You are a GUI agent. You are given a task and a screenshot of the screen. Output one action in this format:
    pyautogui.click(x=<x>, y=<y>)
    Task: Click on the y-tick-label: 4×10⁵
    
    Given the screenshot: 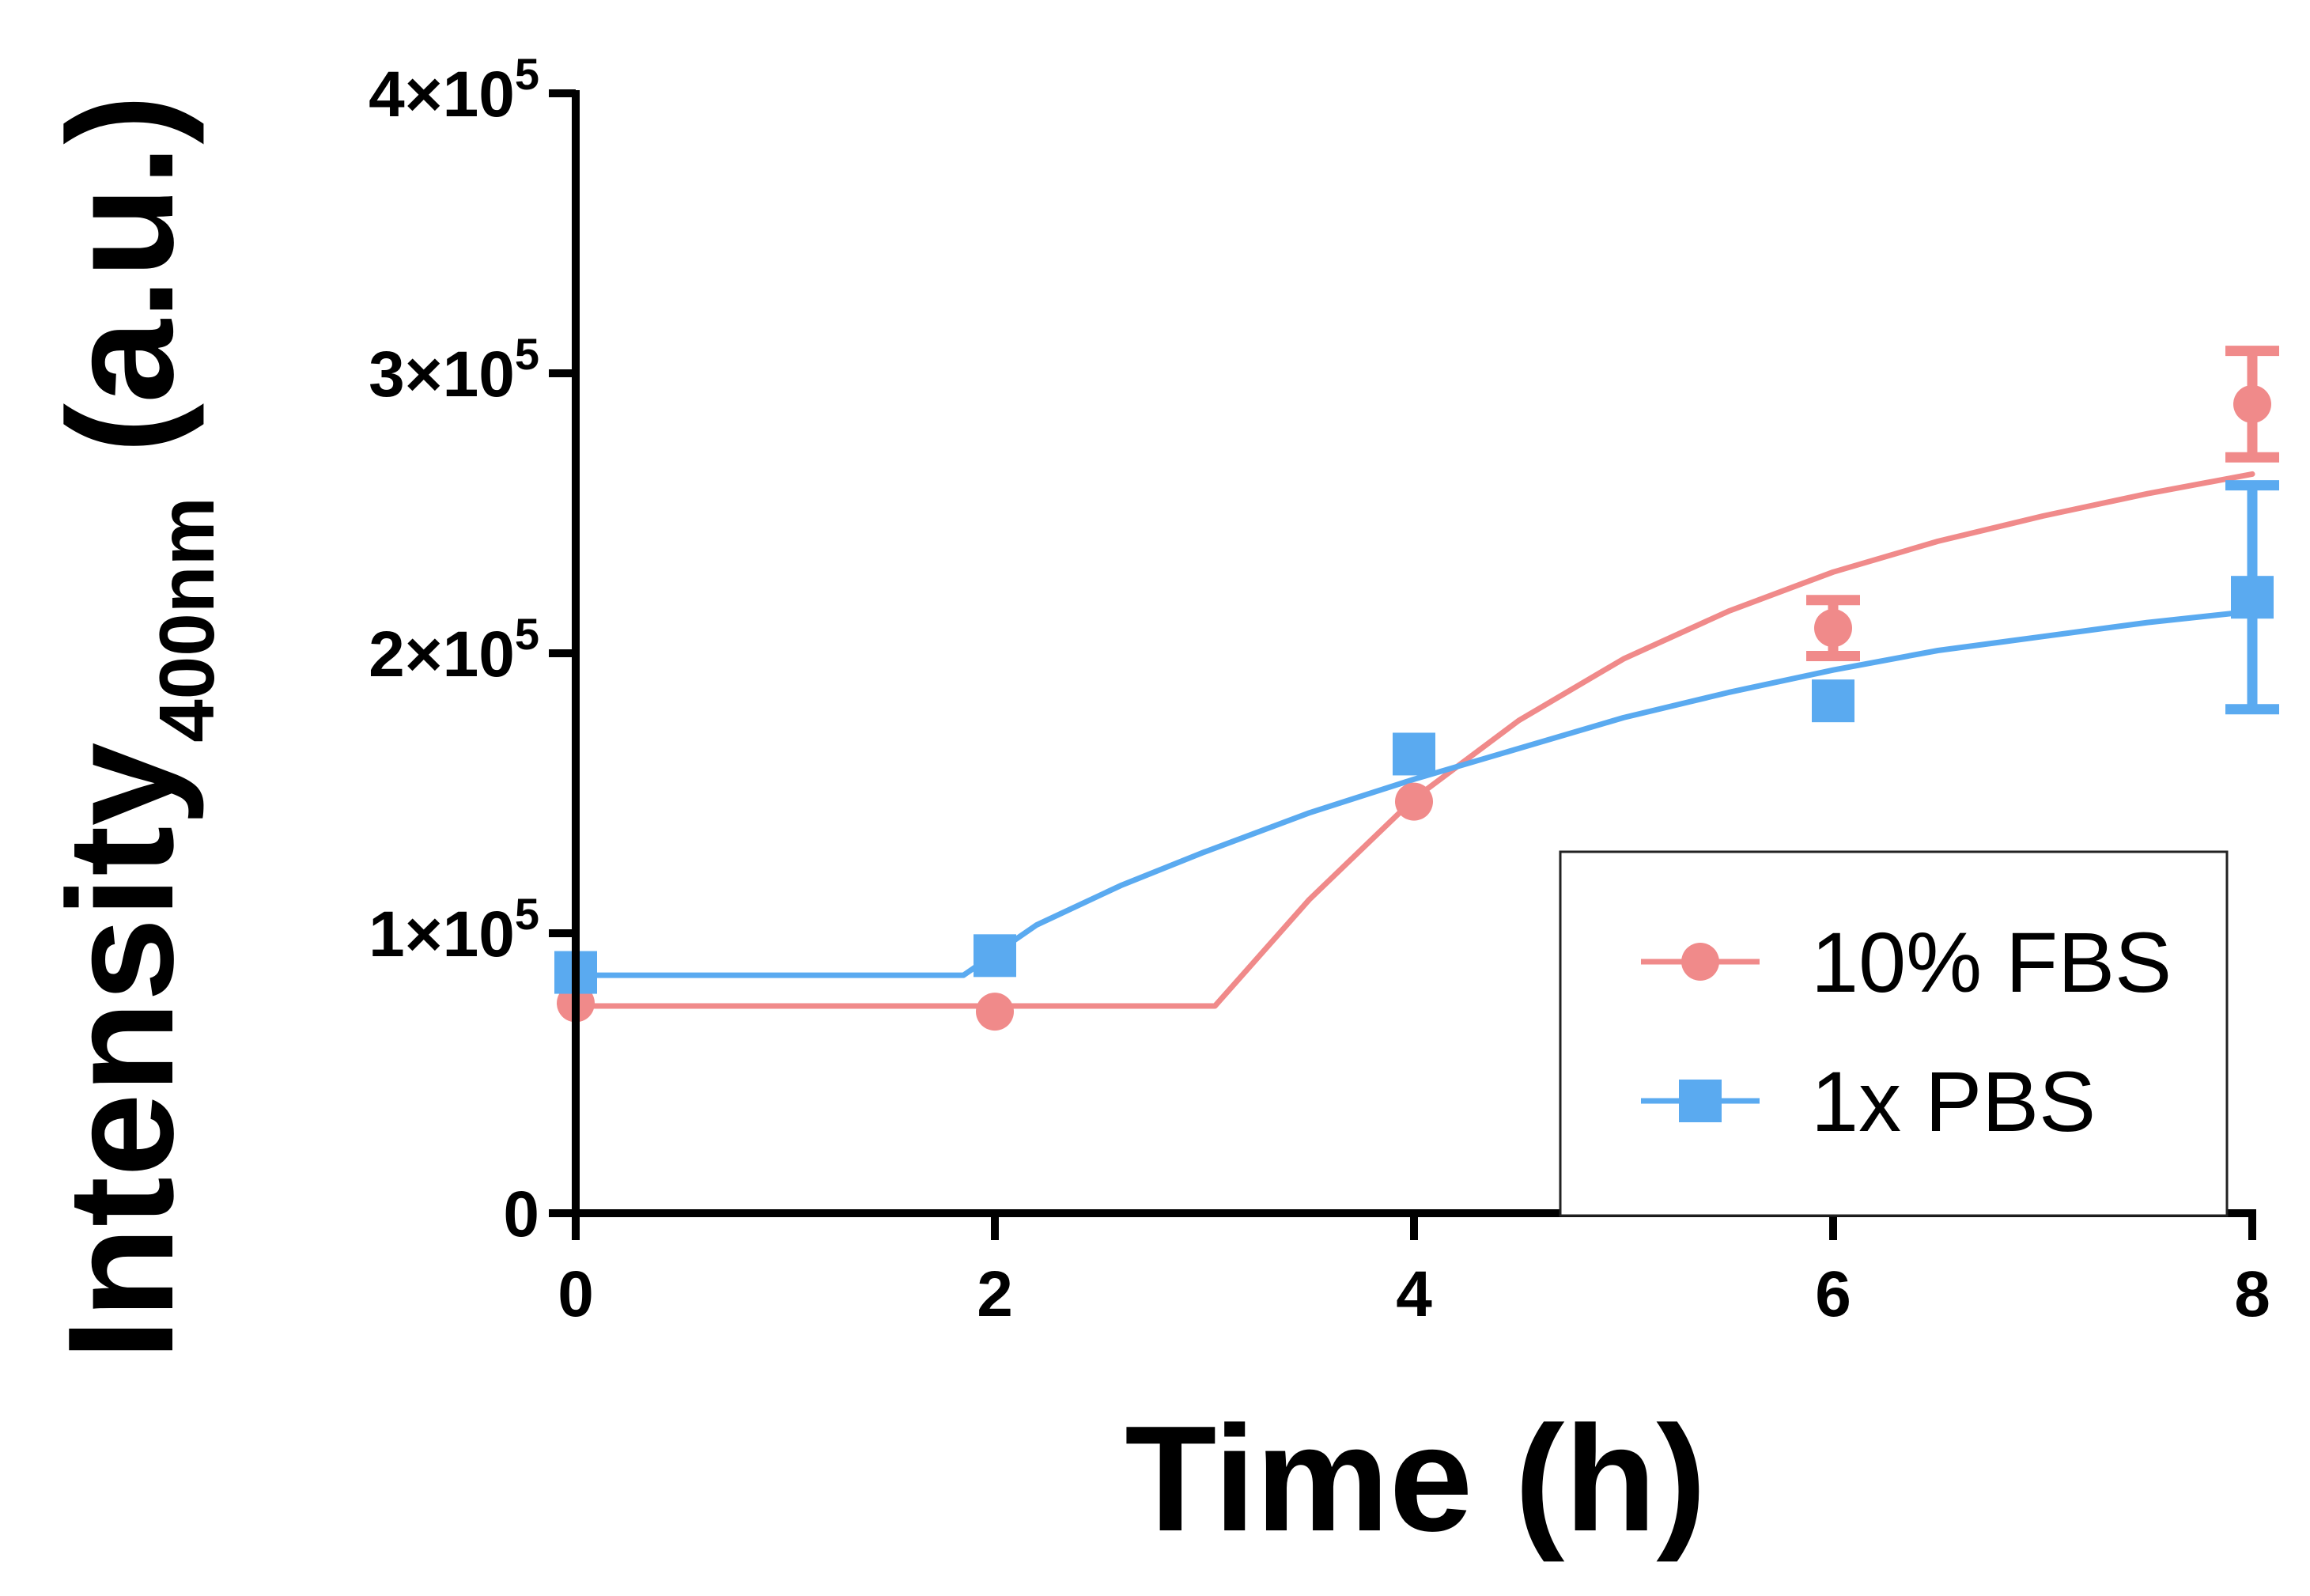 What is the action you would take?
    pyautogui.click(x=454, y=89)
    